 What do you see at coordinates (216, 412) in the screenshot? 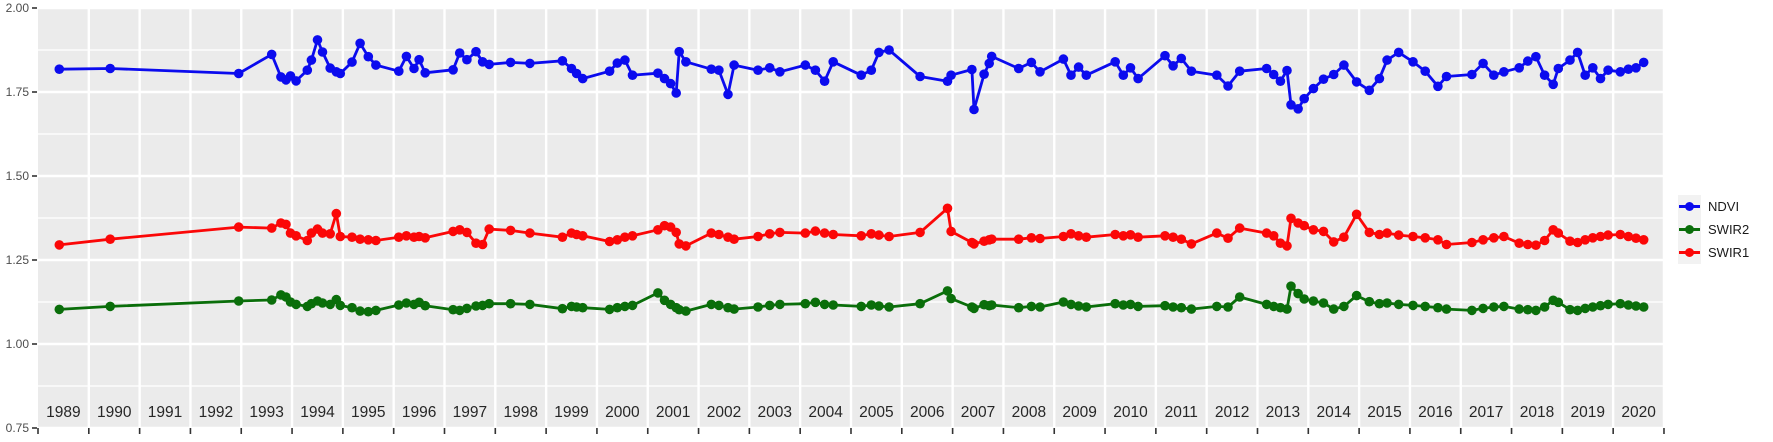
I see `x-year-label: 1992` at bounding box center [216, 412].